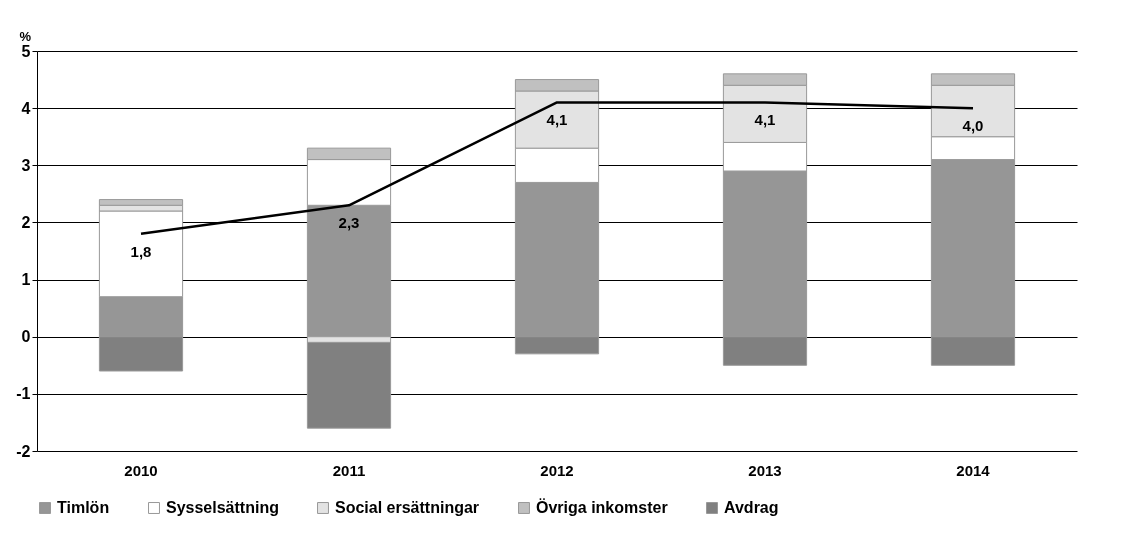 The height and width of the screenshot is (557, 1135). I want to click on y-axis-title: %, so click(25, 36).